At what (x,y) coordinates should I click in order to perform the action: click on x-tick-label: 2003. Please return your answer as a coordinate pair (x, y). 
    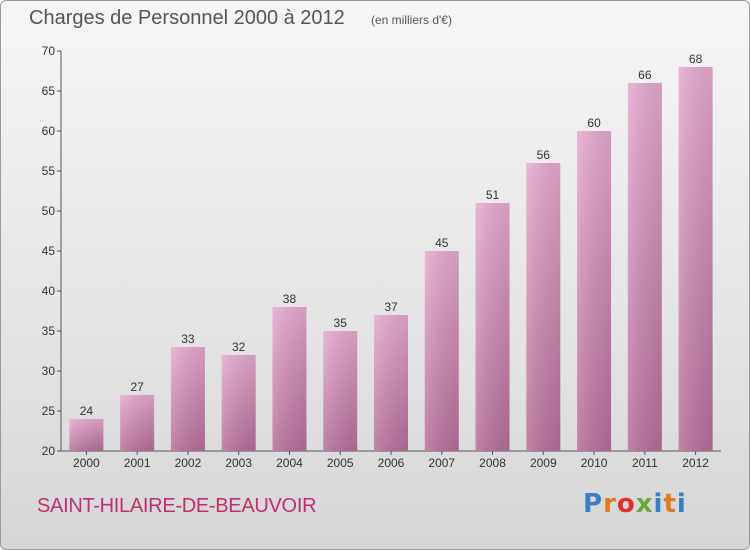
    Looking at the image, I should click on (238, 463).